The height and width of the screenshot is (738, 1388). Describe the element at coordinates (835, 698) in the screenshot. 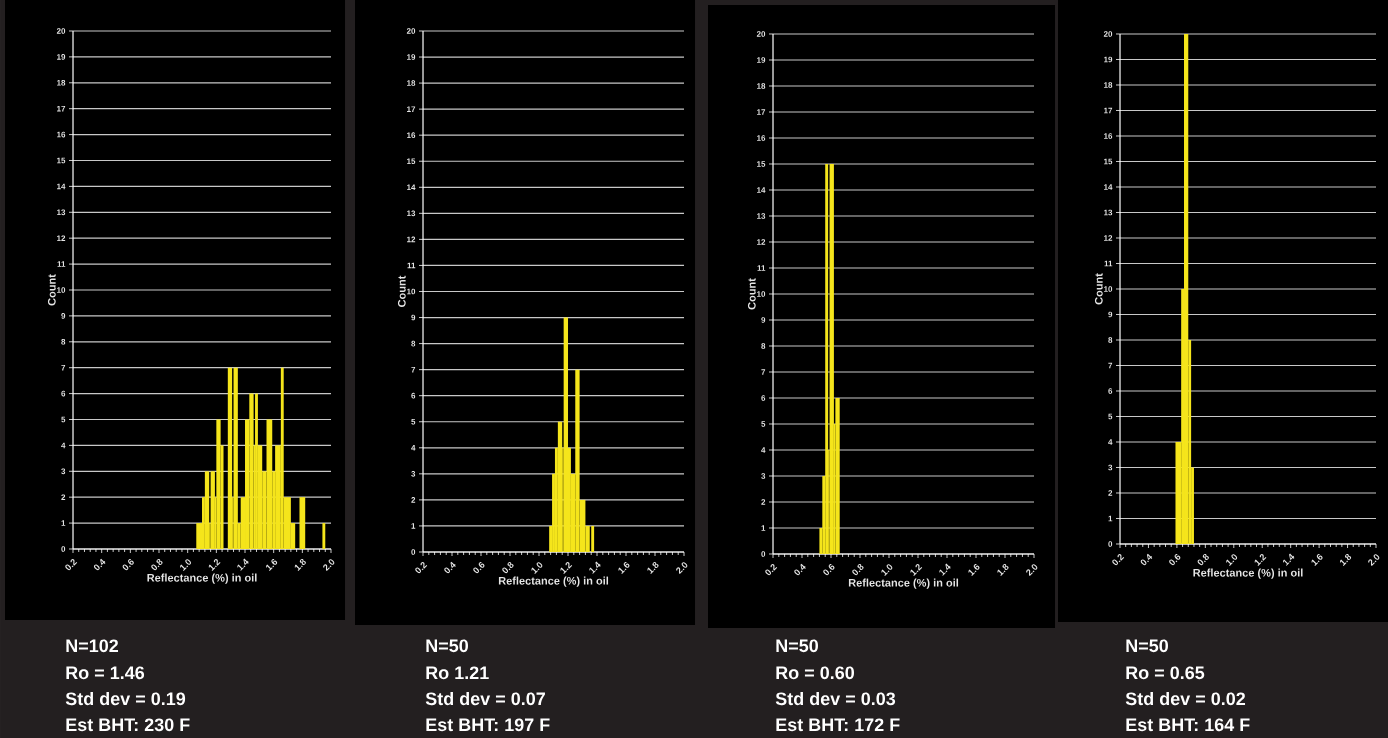

I see `text: Std dev = 0.03` at that location.